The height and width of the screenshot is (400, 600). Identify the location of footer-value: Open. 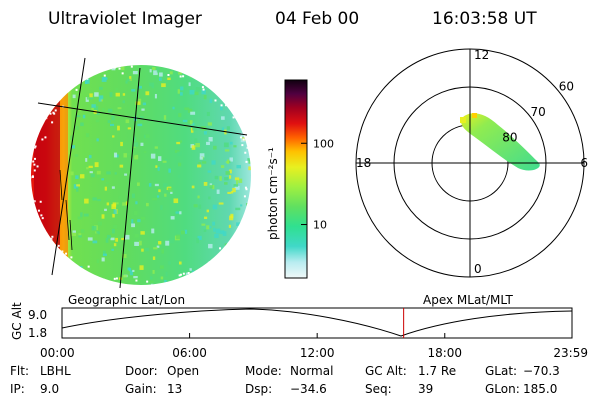
(183, 371).